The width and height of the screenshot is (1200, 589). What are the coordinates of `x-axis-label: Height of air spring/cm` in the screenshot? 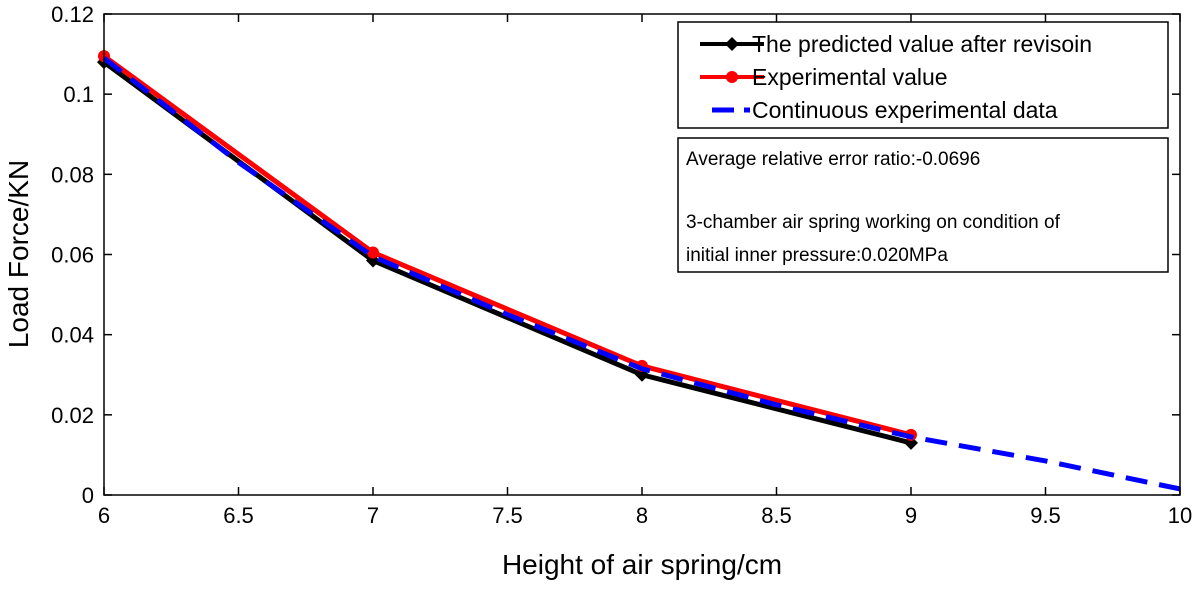 It's located at (642, 564).